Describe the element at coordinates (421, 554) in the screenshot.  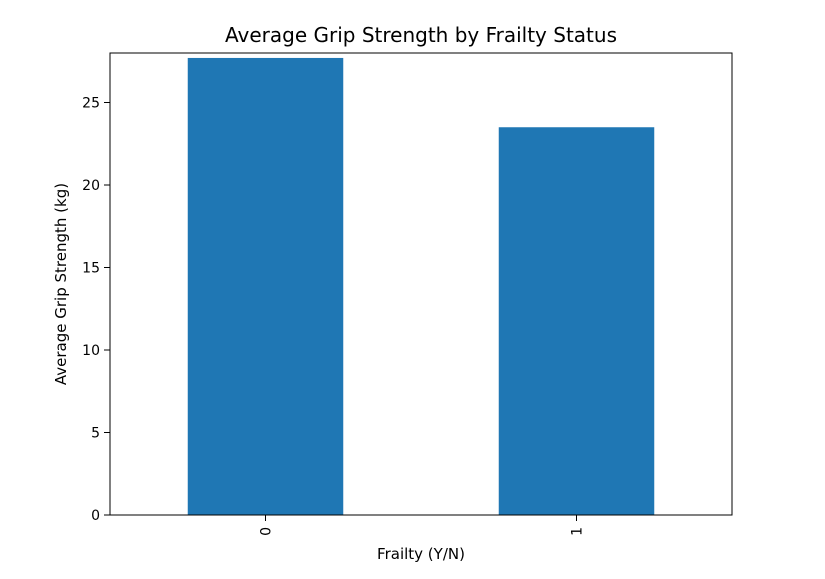
I see `x-axis-label: Frailty (Y/N)` at that location.